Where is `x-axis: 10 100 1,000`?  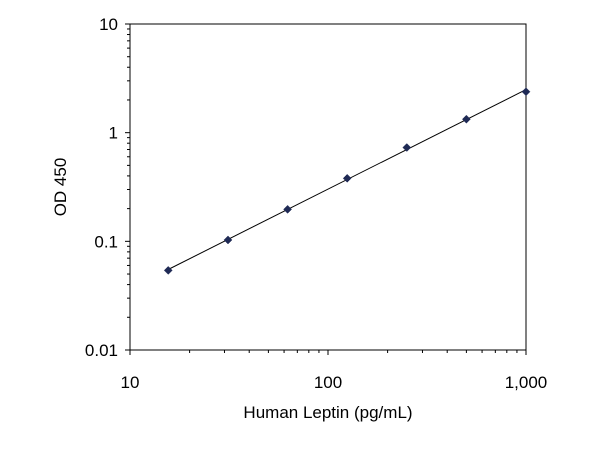
x-axis: 10 100 1,000 is located at coordinates (334, 371).